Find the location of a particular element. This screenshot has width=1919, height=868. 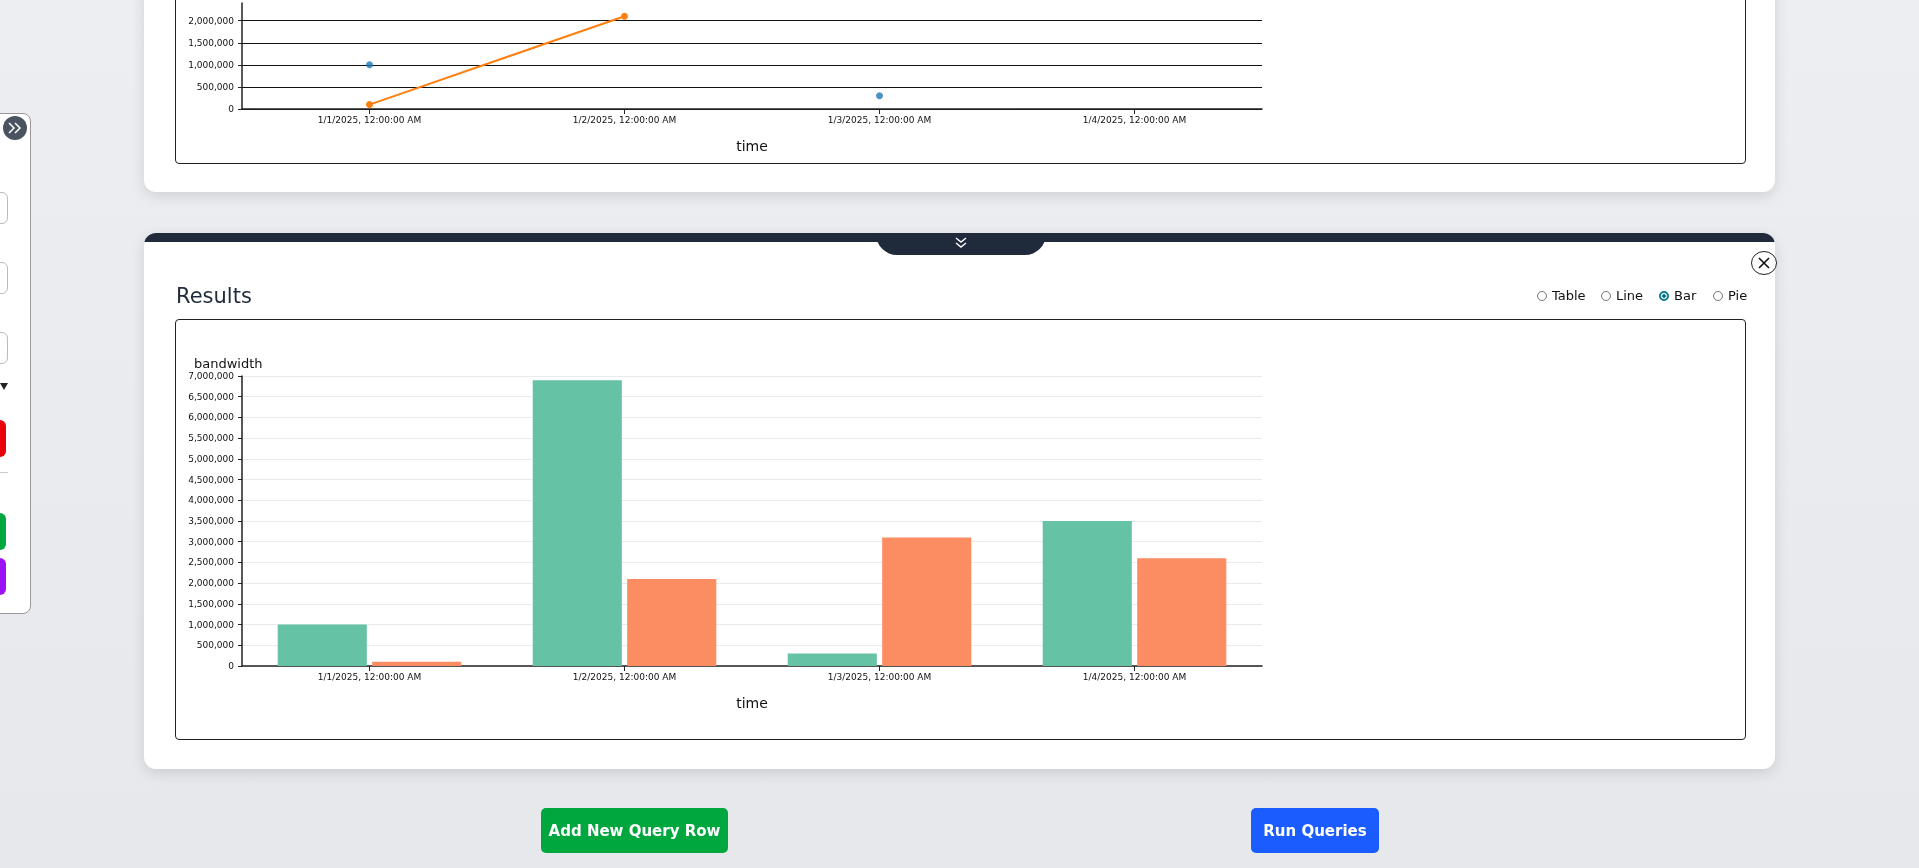

text: Add New Query Row is located at coordinates (634, 830).